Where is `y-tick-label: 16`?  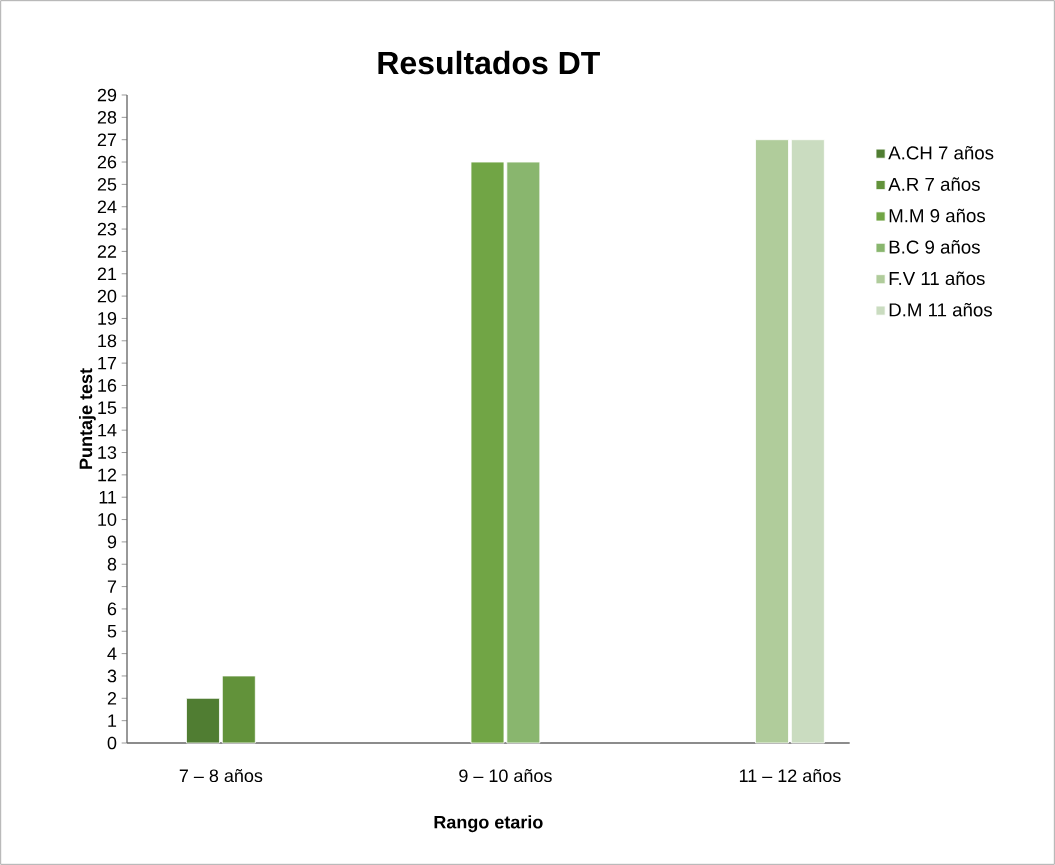
y-tick-label: 16 is located at coordinates (107, 385).